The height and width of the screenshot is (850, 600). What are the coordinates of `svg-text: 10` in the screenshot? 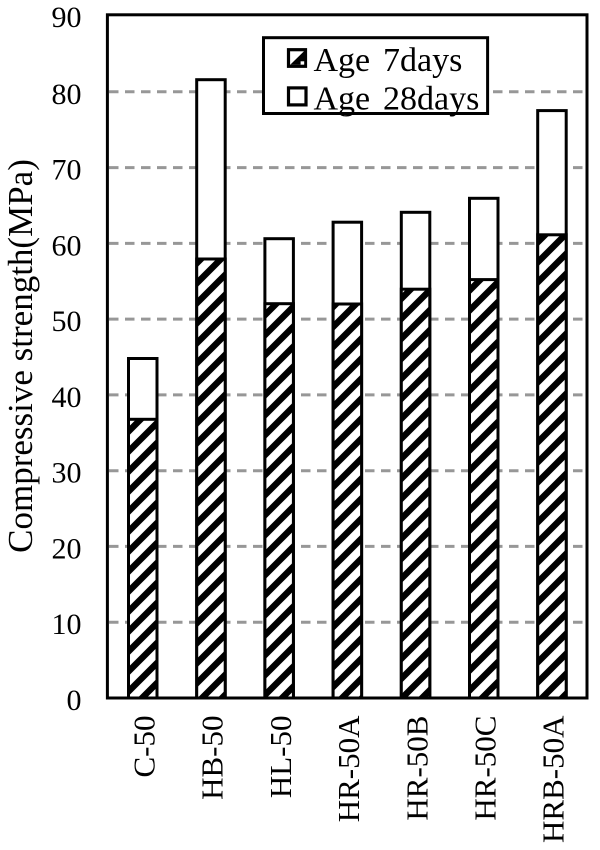 It's located at (67, 624).